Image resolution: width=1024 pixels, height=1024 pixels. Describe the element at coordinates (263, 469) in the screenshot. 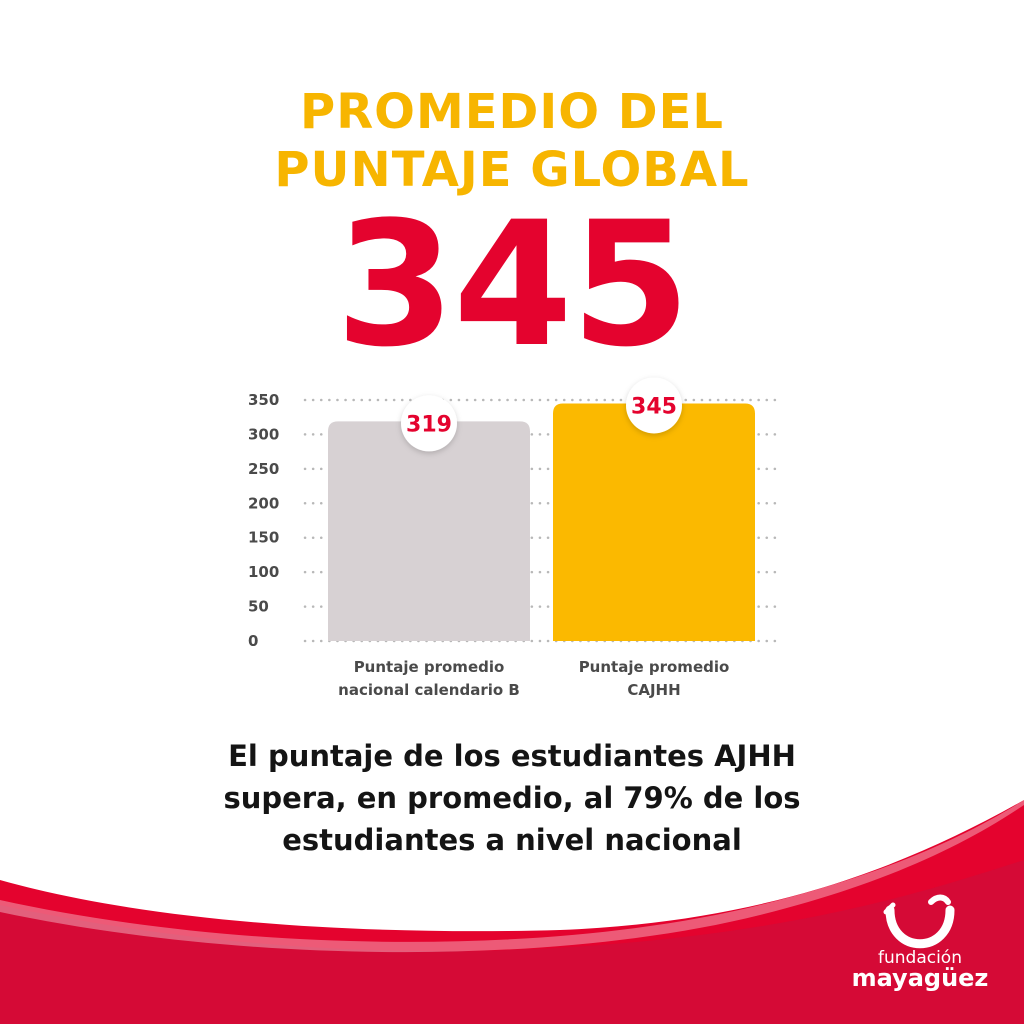

I see `y-tick-label: 250` at that location.